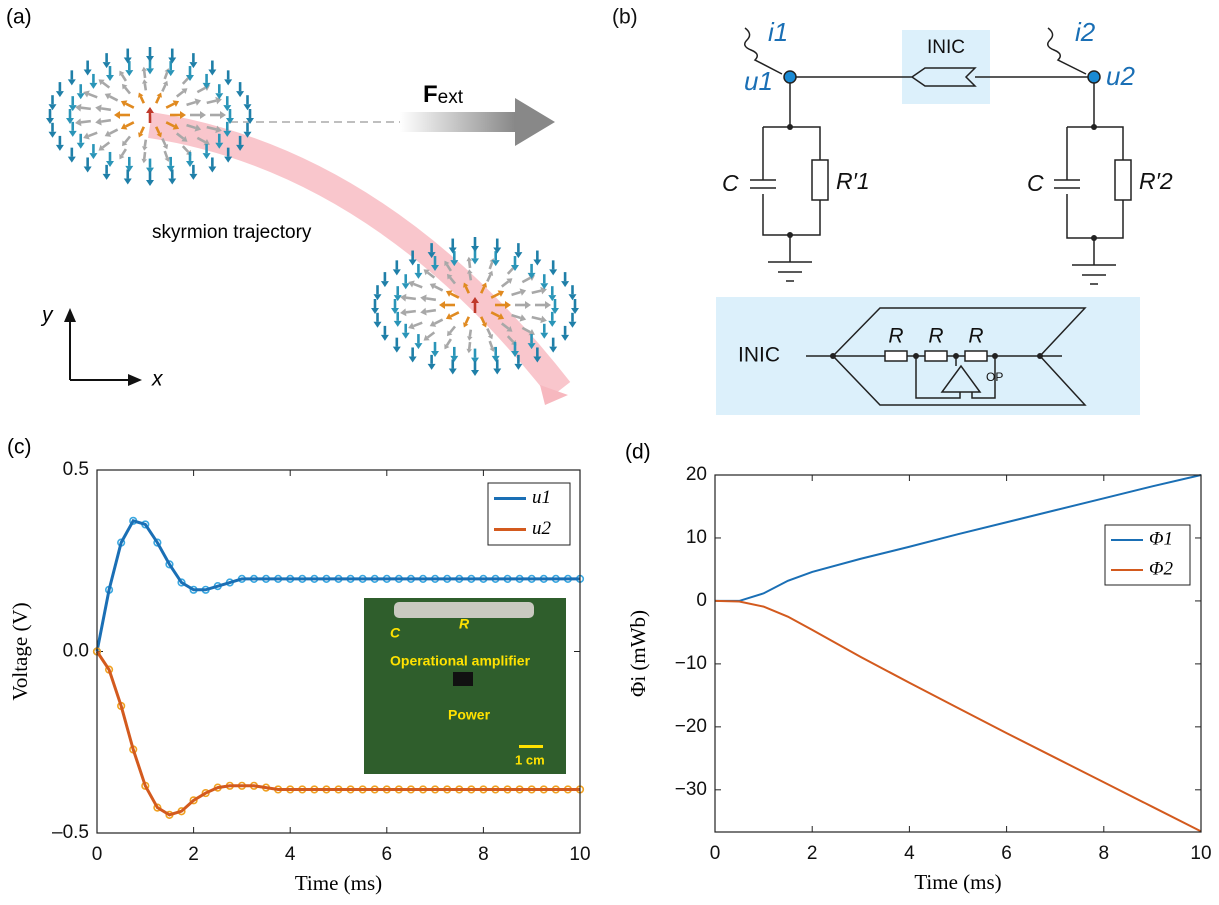 The width and height of the screenshot is (1219, 905). Describe the element at coordinates (430, 94) in the screenshot. I see `force-symbol: F` at that location.